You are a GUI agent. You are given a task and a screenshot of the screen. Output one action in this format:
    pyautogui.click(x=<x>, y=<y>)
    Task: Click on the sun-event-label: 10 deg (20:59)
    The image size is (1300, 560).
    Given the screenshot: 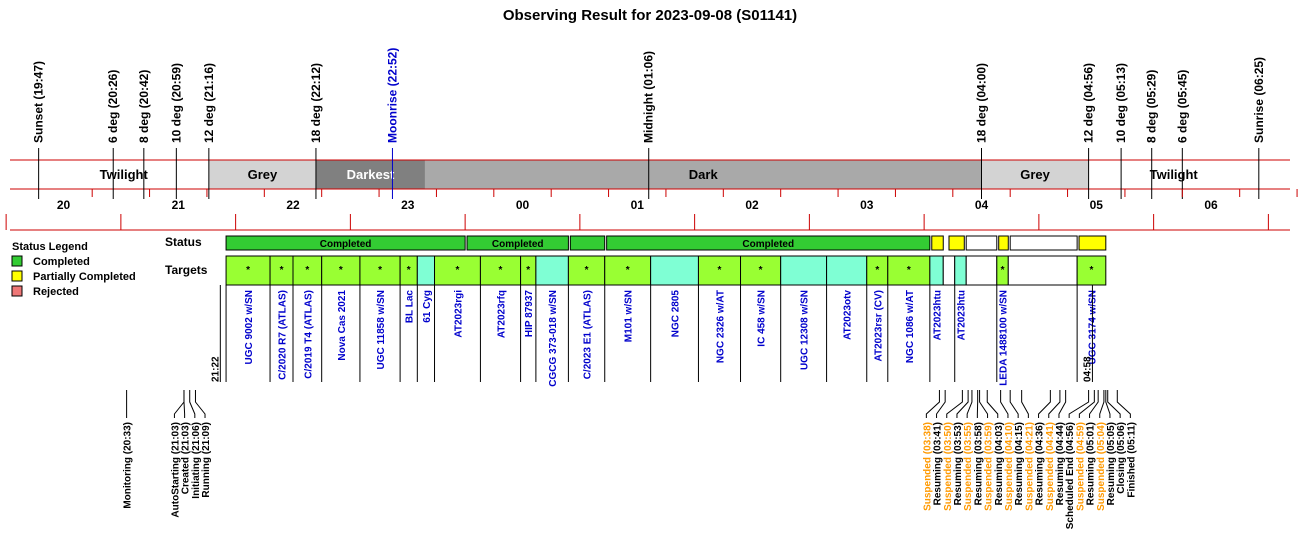 What is the action you would take?
    pyautogui.click(x=176, y=103)
    